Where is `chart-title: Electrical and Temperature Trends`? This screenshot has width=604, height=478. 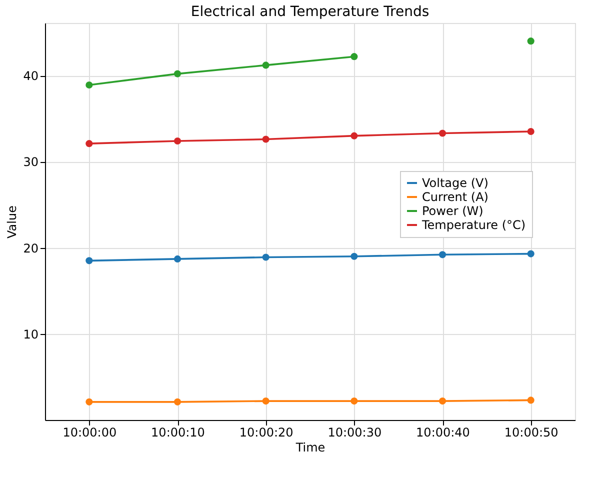 chart-title: Electrical and Temperature Trends is located at coordinates (310, 12).